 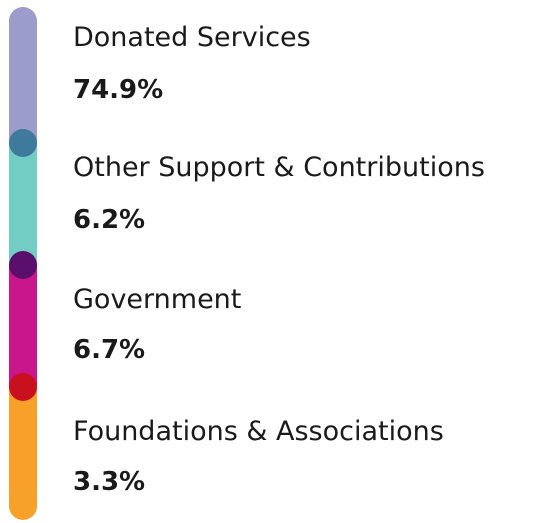 I want to click on item-value: 6.7%, so click(x=109, y=350).